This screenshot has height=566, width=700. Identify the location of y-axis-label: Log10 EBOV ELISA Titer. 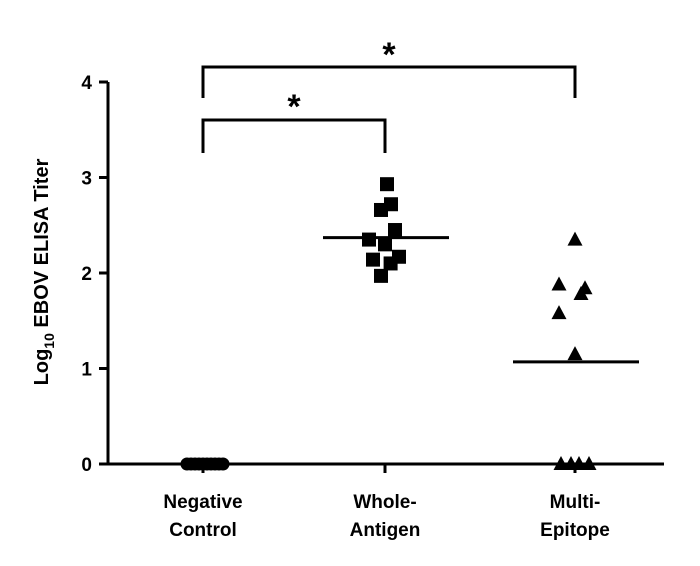
(44, 271).